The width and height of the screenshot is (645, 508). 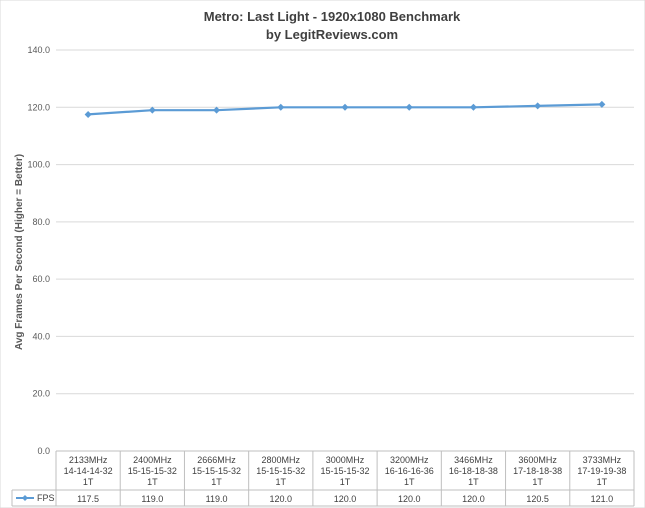 What do you see at coordinates (88, 471) in the screenshot?
I see `category-label-line: 14-14-14-32` at bounding box center [88, 471].